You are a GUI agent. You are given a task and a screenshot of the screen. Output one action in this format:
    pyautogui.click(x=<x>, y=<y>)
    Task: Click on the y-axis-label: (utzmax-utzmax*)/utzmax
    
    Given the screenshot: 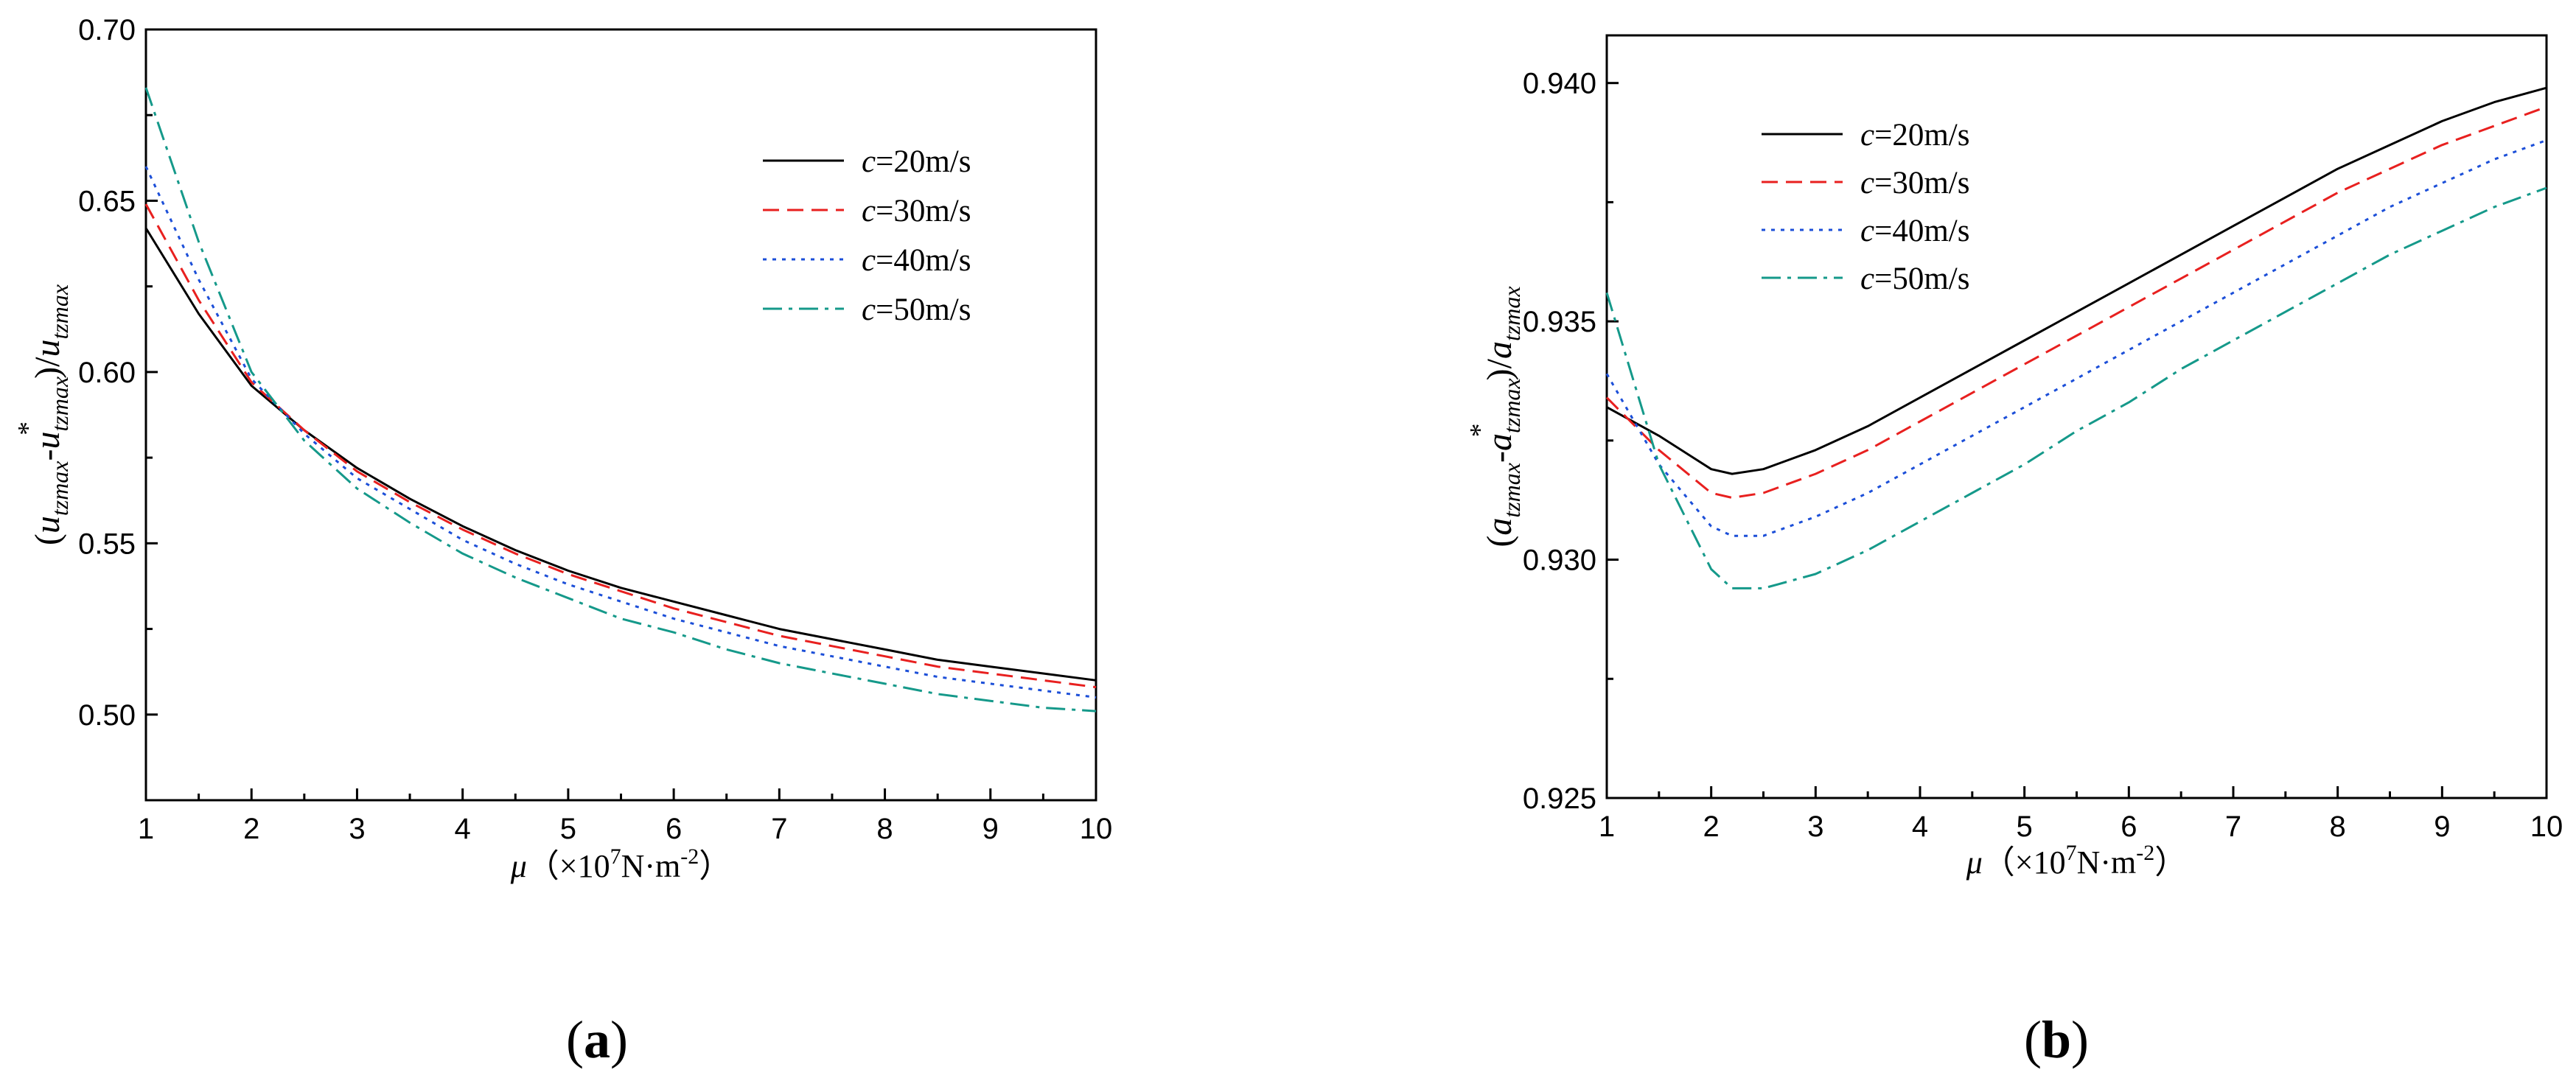 What is the action you would take?
    pyautogui.click(x=43, y=414)
    